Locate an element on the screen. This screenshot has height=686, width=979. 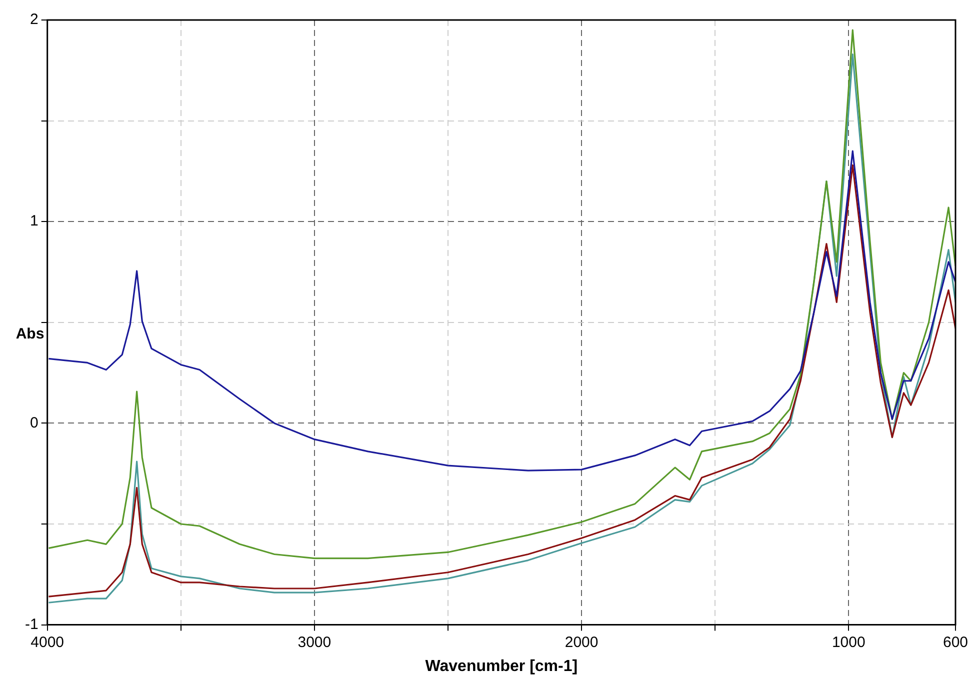
y-tick-label: -1 is located at coordinates (31, 624).